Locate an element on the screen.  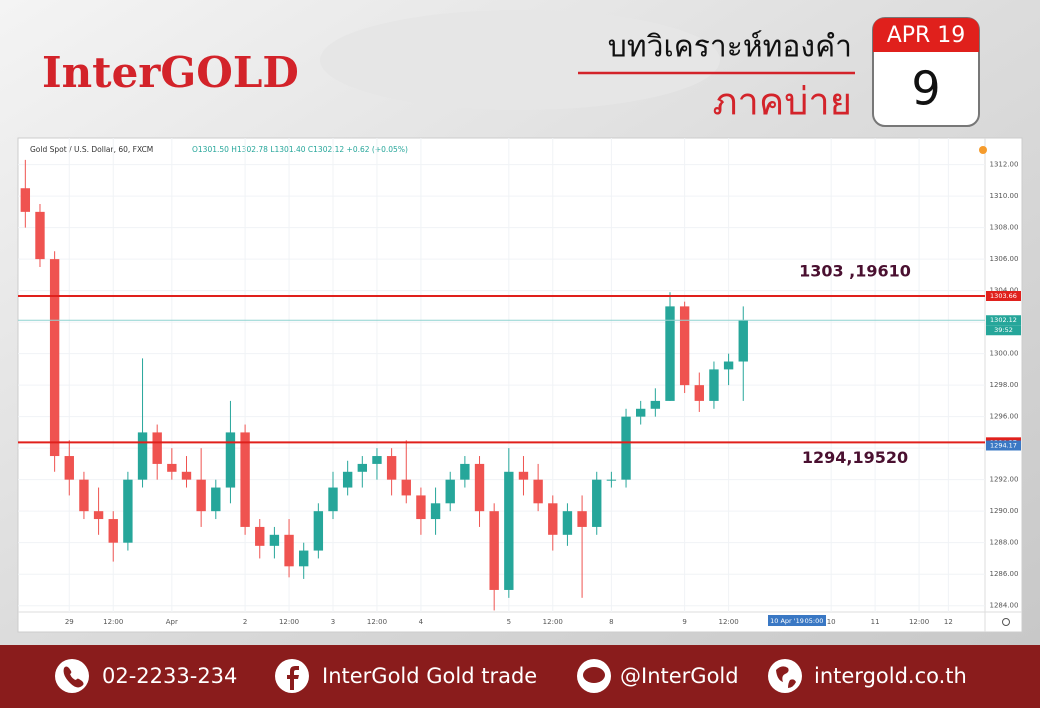
x-tick-label: 2 is located at coordinates (245, 622).